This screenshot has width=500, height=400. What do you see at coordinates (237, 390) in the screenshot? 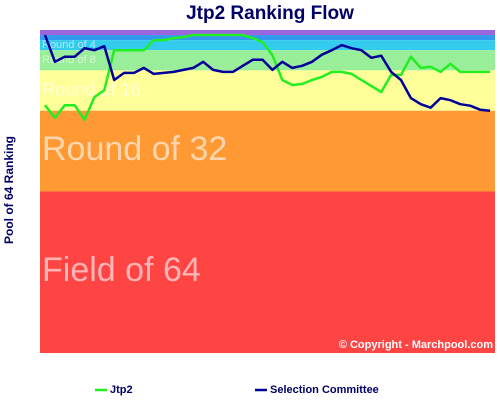
I see `legend: Jtp2 Selection Committee` at bounding box center [237, 390].